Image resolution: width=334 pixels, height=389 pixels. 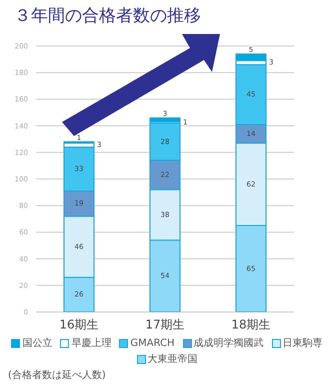 I want to click on x-tick-label: 18期生, so click(x=251, y=325).